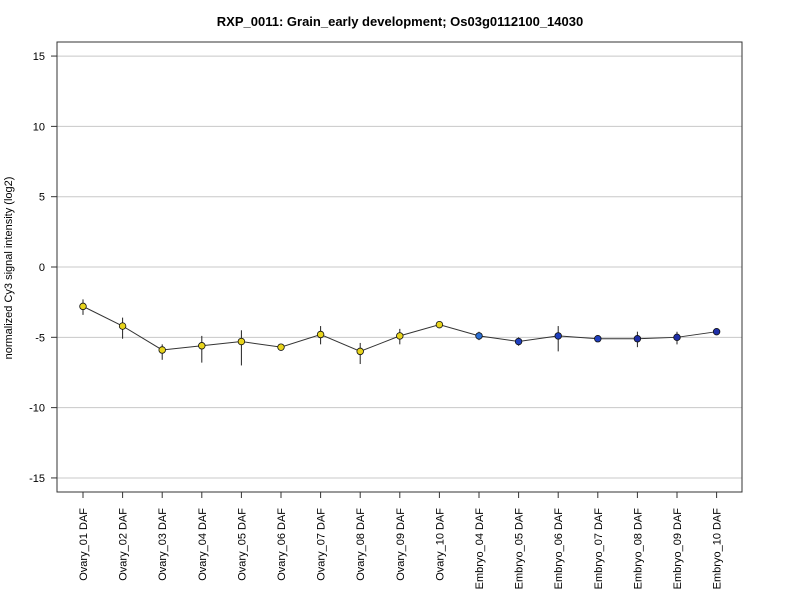 The height and width of the screenshot is (600, 800). What do you see at coordinates (37, 479) in the screenshot?
I see `y-tick-label: -15` at bounding box center [37, 479].